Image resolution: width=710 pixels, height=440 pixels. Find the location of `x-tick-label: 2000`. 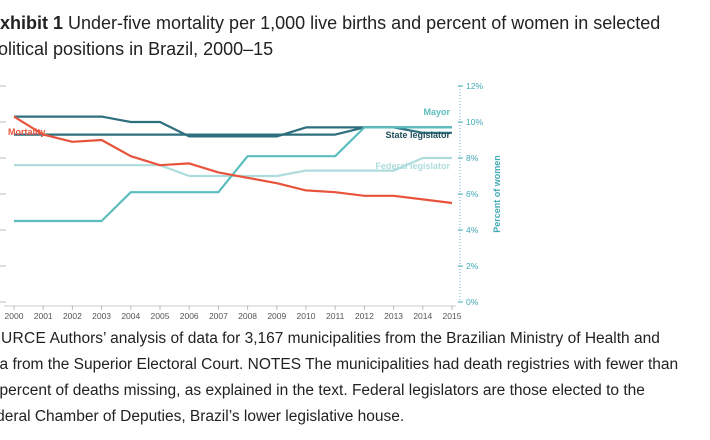

x-tick-label: 2000 is located at coordinates (14, 316).